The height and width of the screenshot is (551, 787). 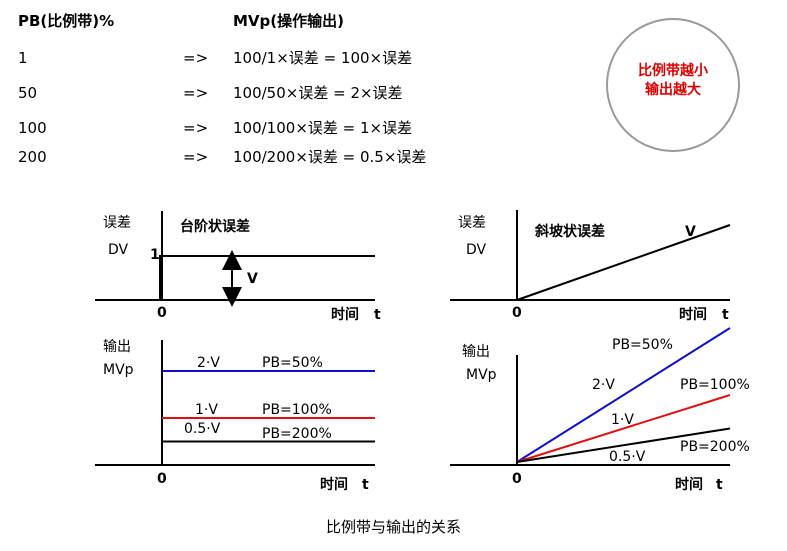 I want to click on row-pb: 50, so click(x=28, y=93).